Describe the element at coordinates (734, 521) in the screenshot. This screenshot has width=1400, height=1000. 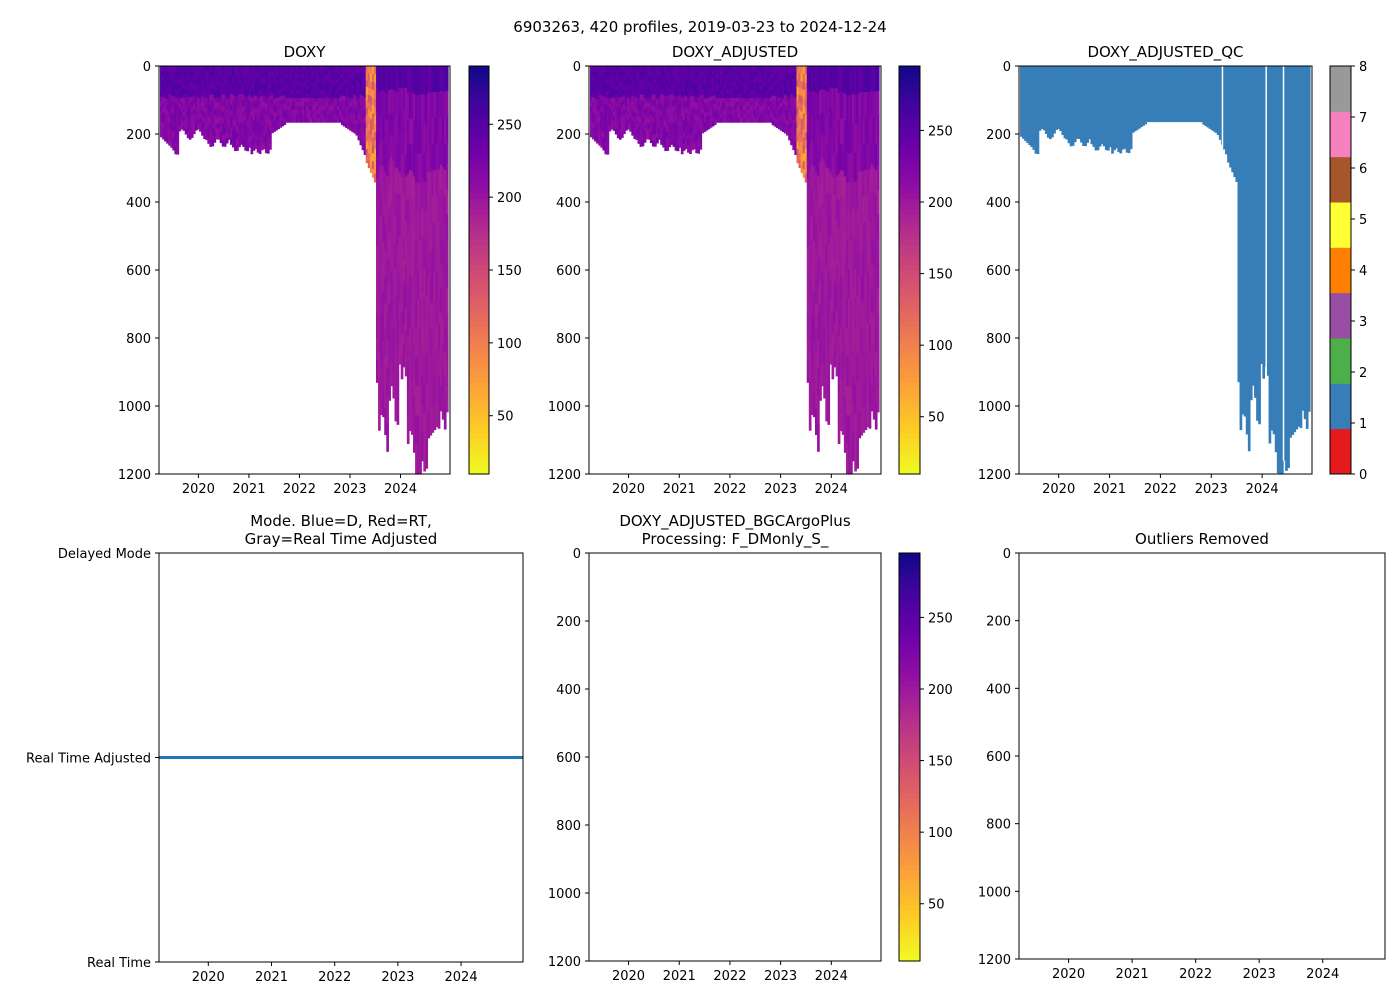
I see `bgcargoplus-title-line-1: DOXY_ADJUSTED_BGCArgoPlus` at that location.